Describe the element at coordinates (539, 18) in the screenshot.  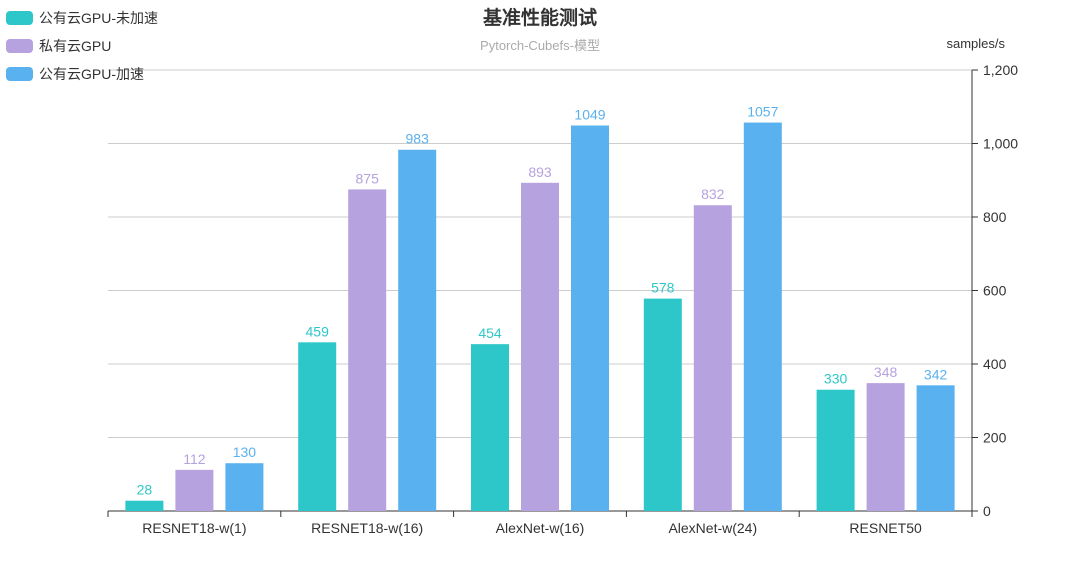
I see `chart-title: 基准性能测试` at that location.